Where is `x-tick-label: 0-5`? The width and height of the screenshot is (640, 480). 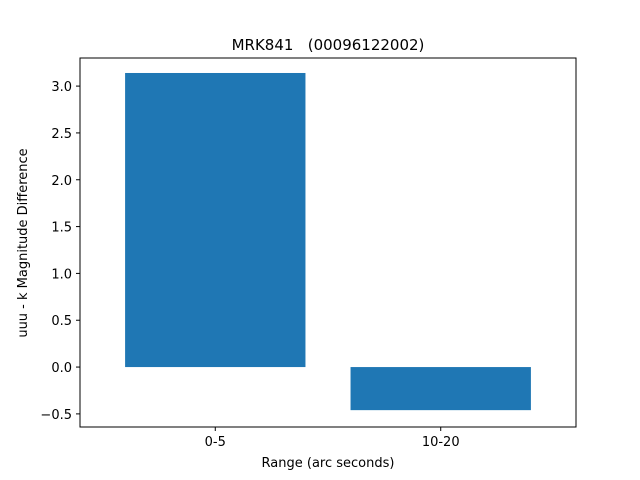
x-tick-label: 0-5 is located at coordinates (215, 442).